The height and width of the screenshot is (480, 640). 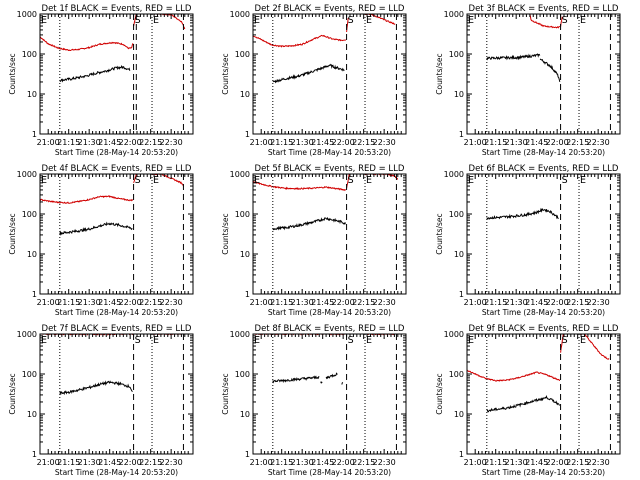 What do you see at coordinates (117, 169) in the screenshot?
I see `panel-title: Det 4f BLACK = Events, RED = LLD` at bounding box center [117, 169].